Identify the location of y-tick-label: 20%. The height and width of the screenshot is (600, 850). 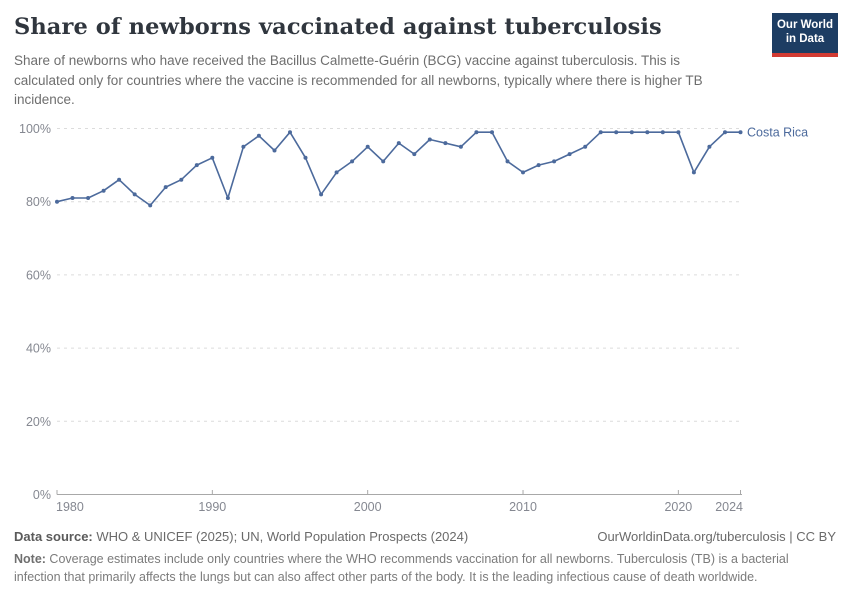
(38, 422).